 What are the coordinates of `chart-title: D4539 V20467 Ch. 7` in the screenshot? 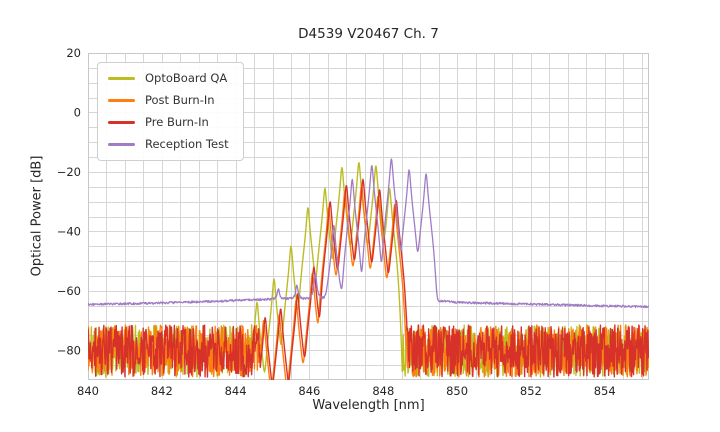 It's located at (368, 34).